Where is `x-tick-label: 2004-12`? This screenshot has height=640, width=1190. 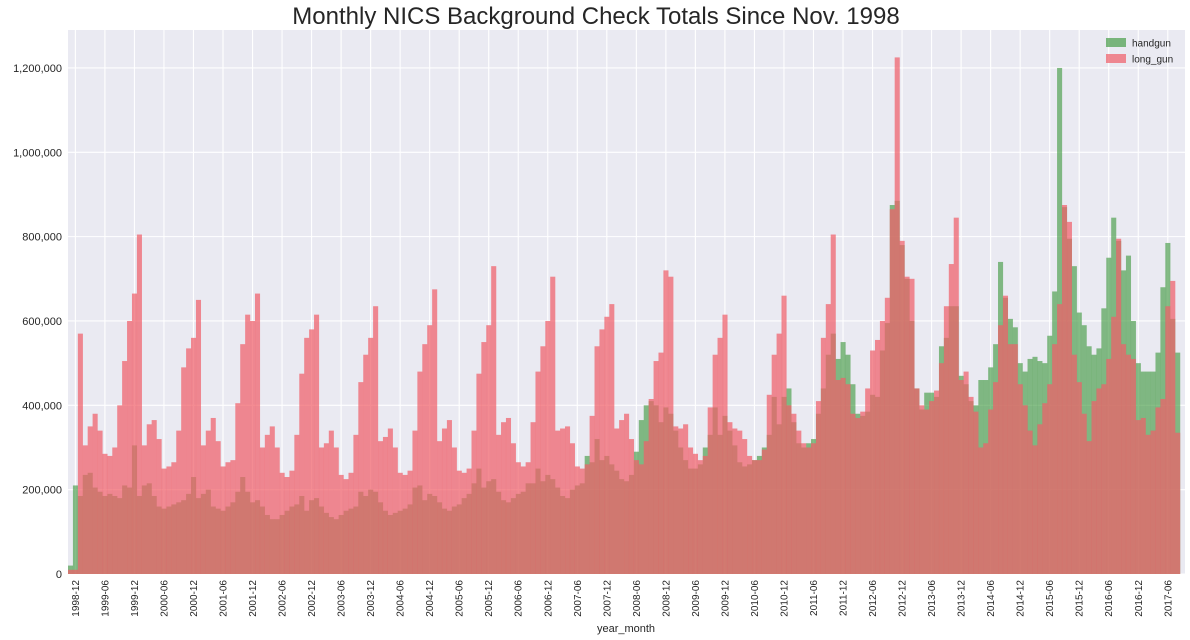 x-tick-label: 2004-12 is located at coordinates (430, 598).